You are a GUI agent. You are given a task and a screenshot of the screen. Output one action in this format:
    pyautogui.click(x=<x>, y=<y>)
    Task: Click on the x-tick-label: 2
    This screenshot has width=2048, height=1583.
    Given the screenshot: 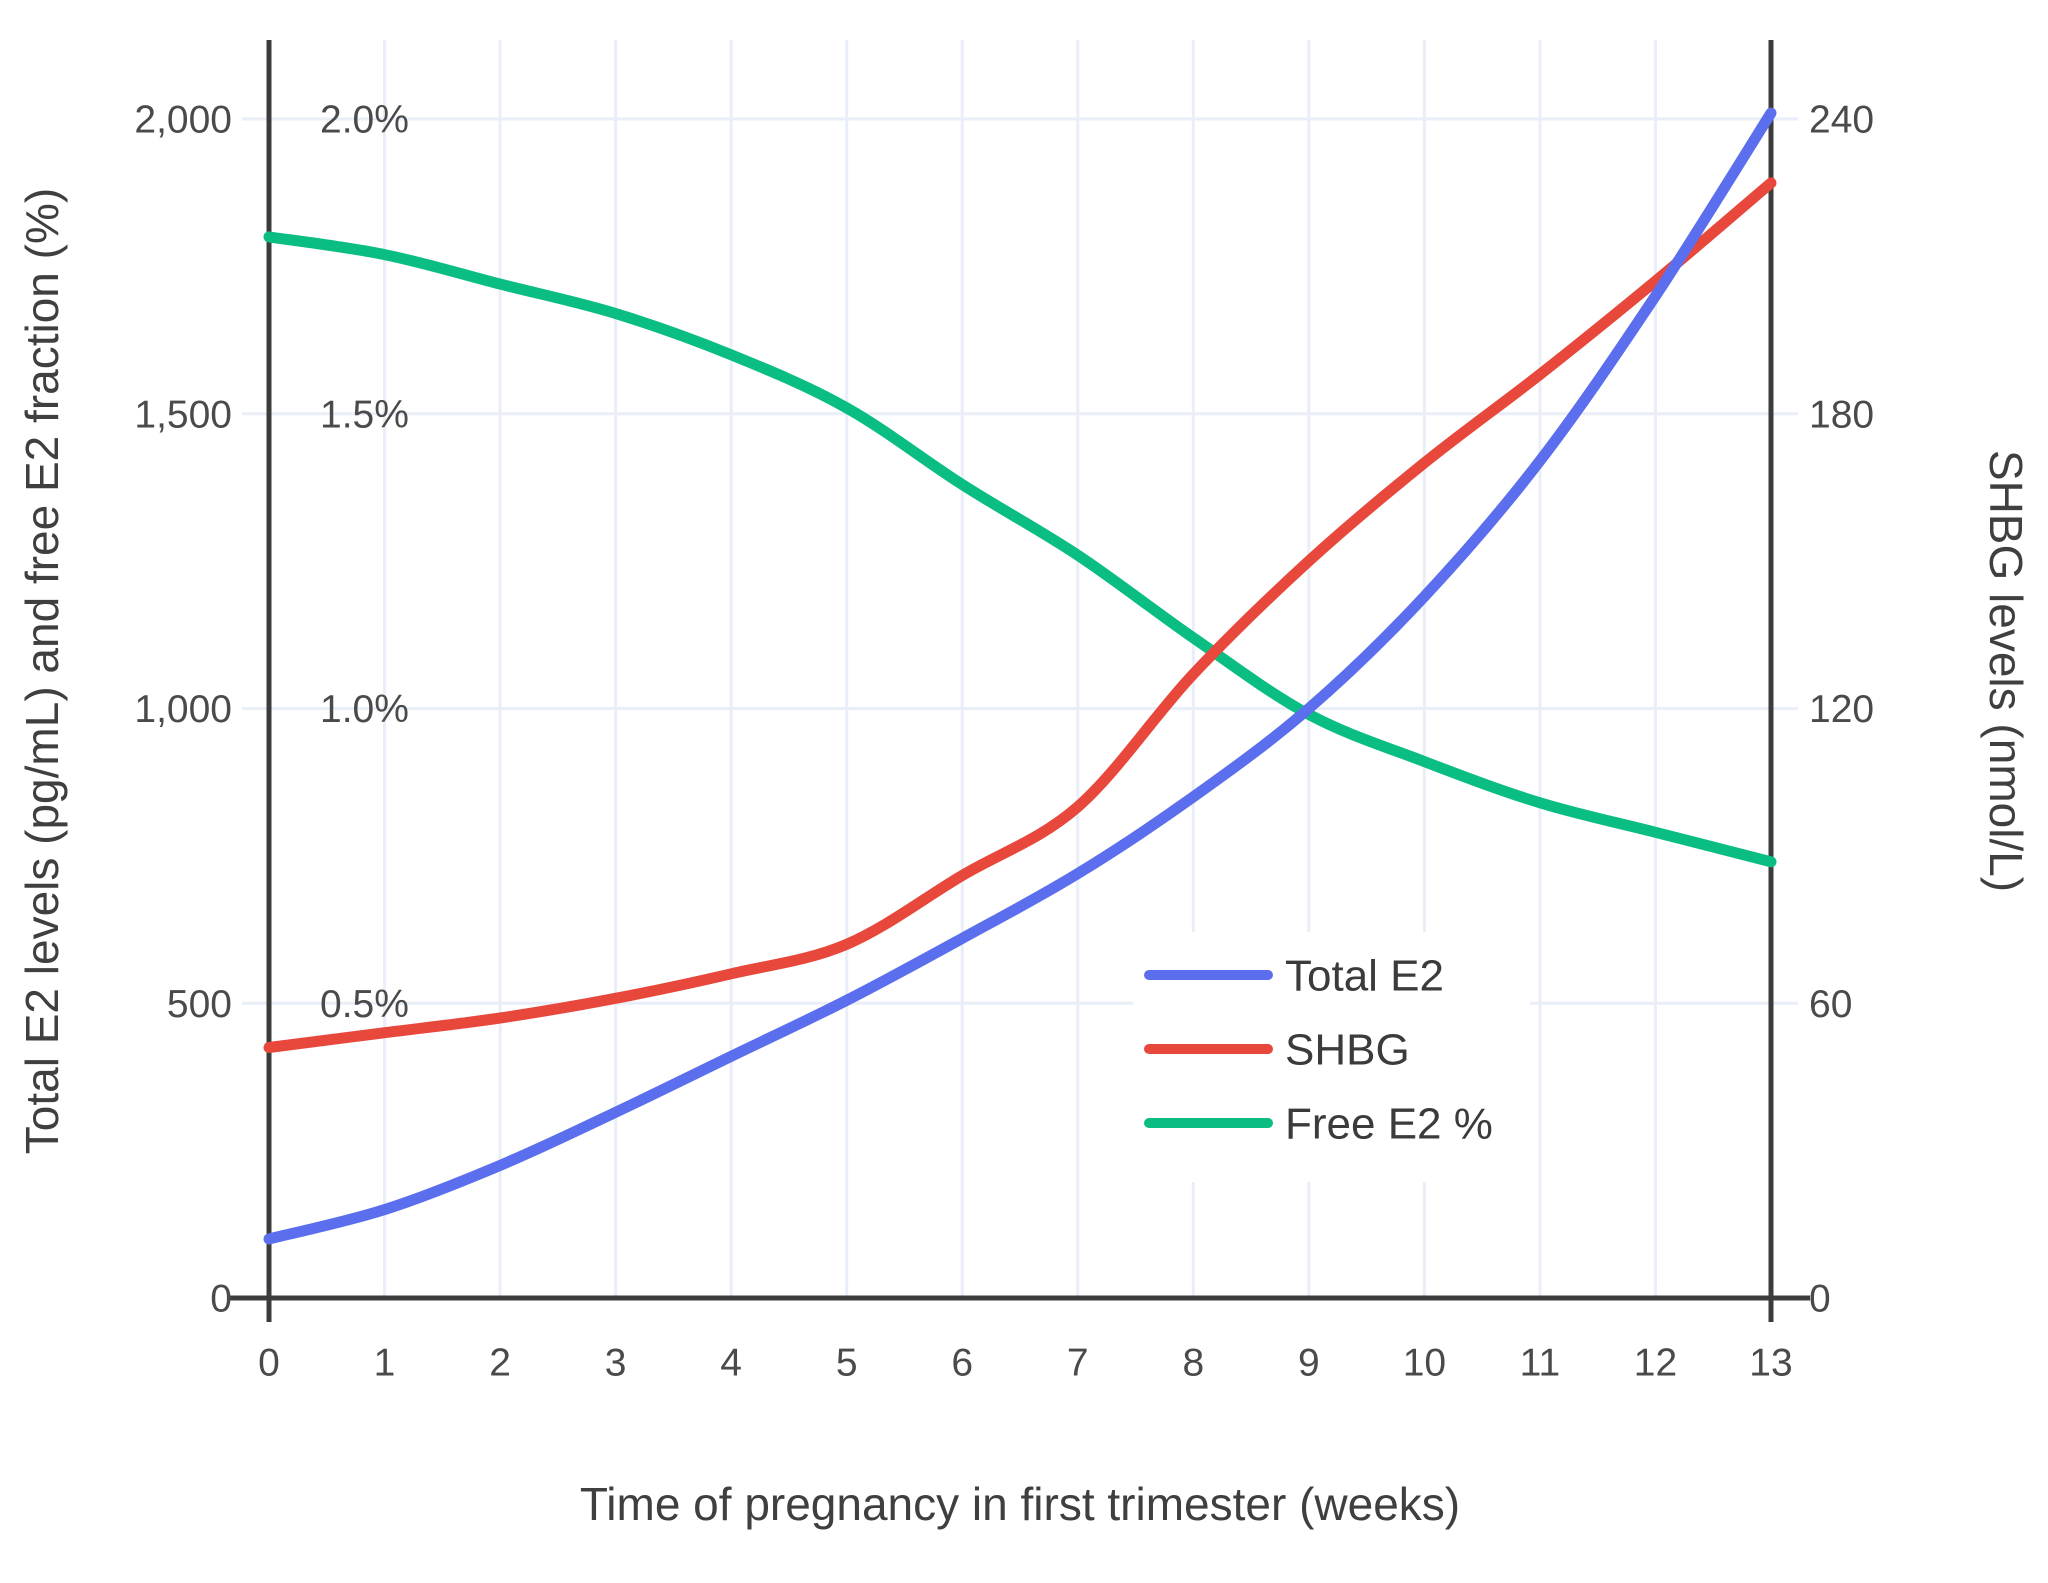 What is the action you would take?
    pyautogui.click(x=500, y=1363)
    